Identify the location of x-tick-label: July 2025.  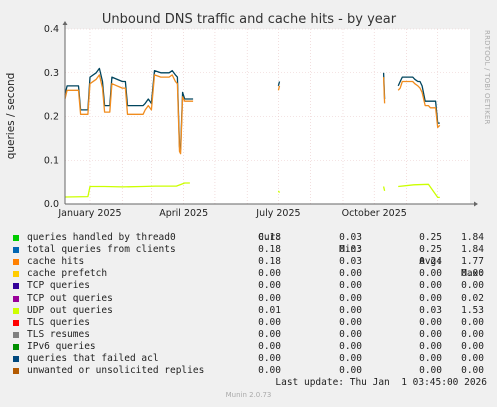
(277, 213).